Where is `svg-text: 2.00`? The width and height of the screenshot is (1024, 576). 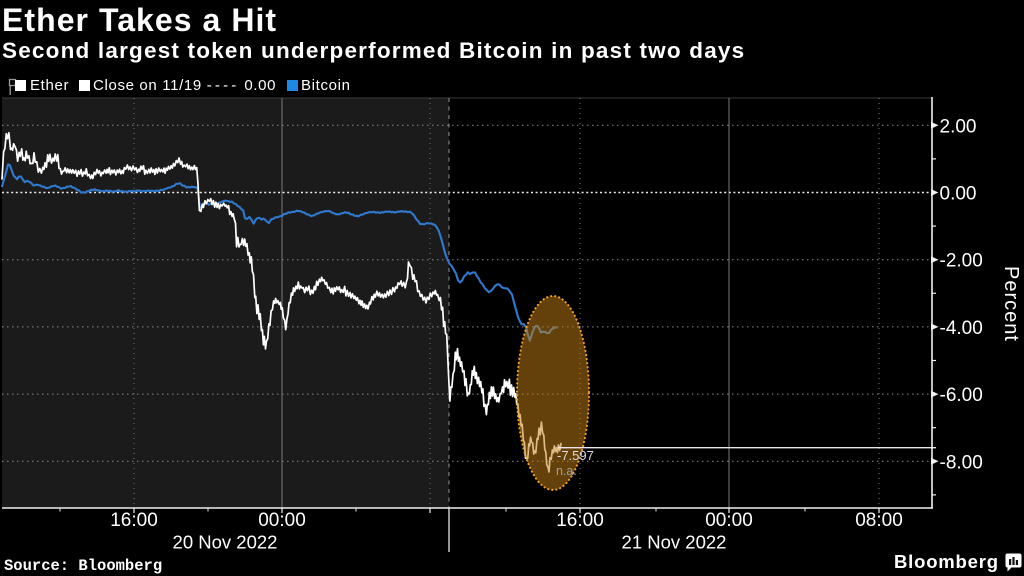
svg-text: 2.00 is located at coordinates (958, 126).